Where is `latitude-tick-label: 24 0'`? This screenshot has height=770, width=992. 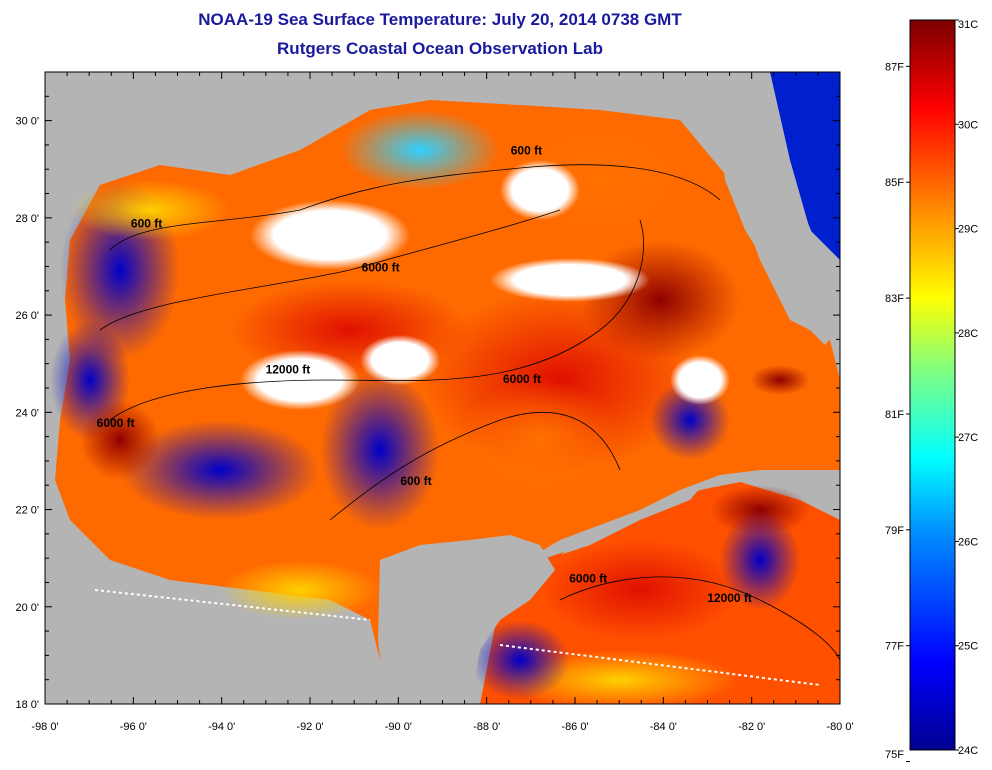 latitude-tick-label: 24 0' is located at coordinates (27, 413).